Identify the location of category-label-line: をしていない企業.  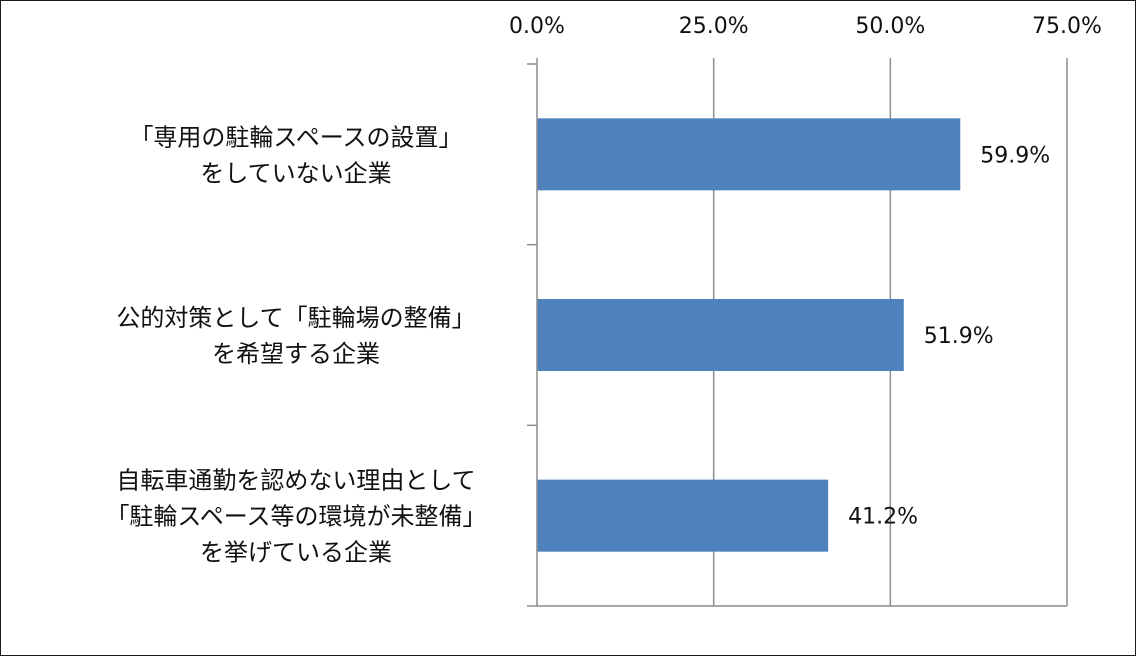
(295, 173).